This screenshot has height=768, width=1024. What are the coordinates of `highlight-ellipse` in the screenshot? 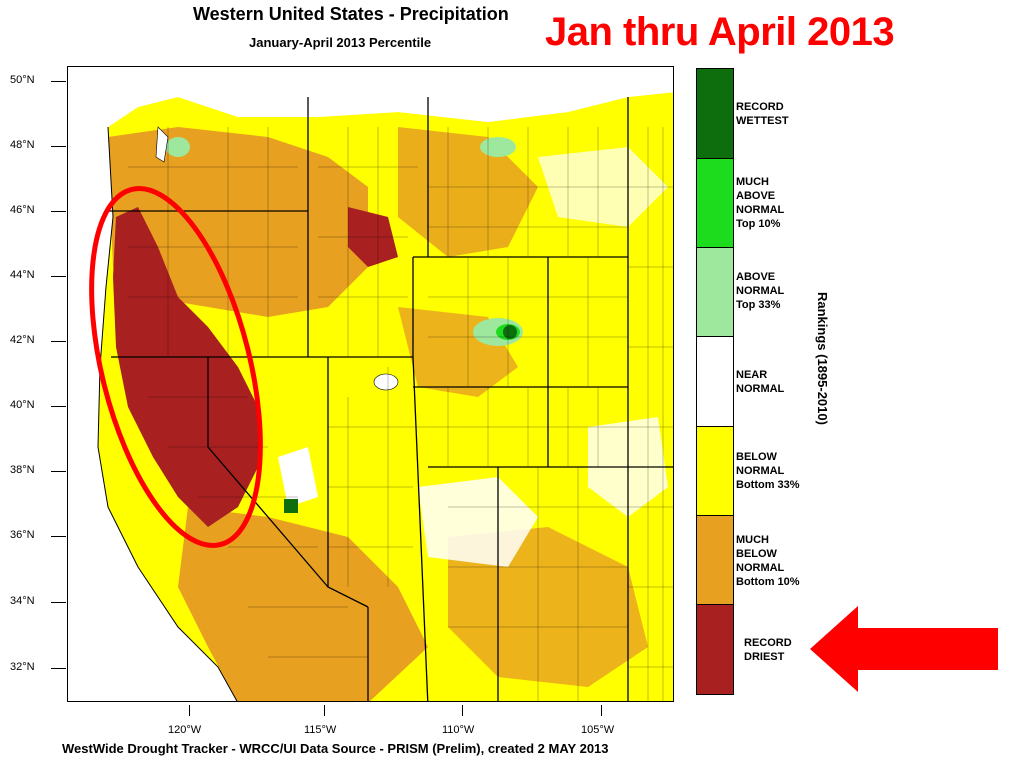 It's located at (176, 367).